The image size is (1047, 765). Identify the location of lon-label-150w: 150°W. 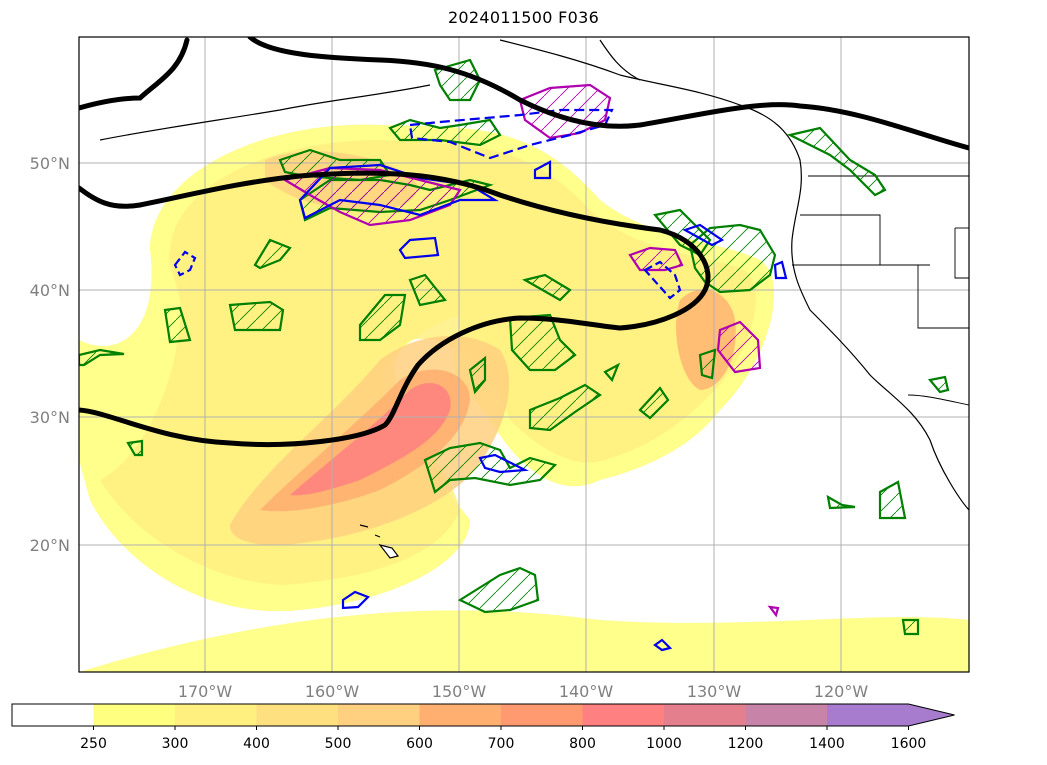
(459, 691).